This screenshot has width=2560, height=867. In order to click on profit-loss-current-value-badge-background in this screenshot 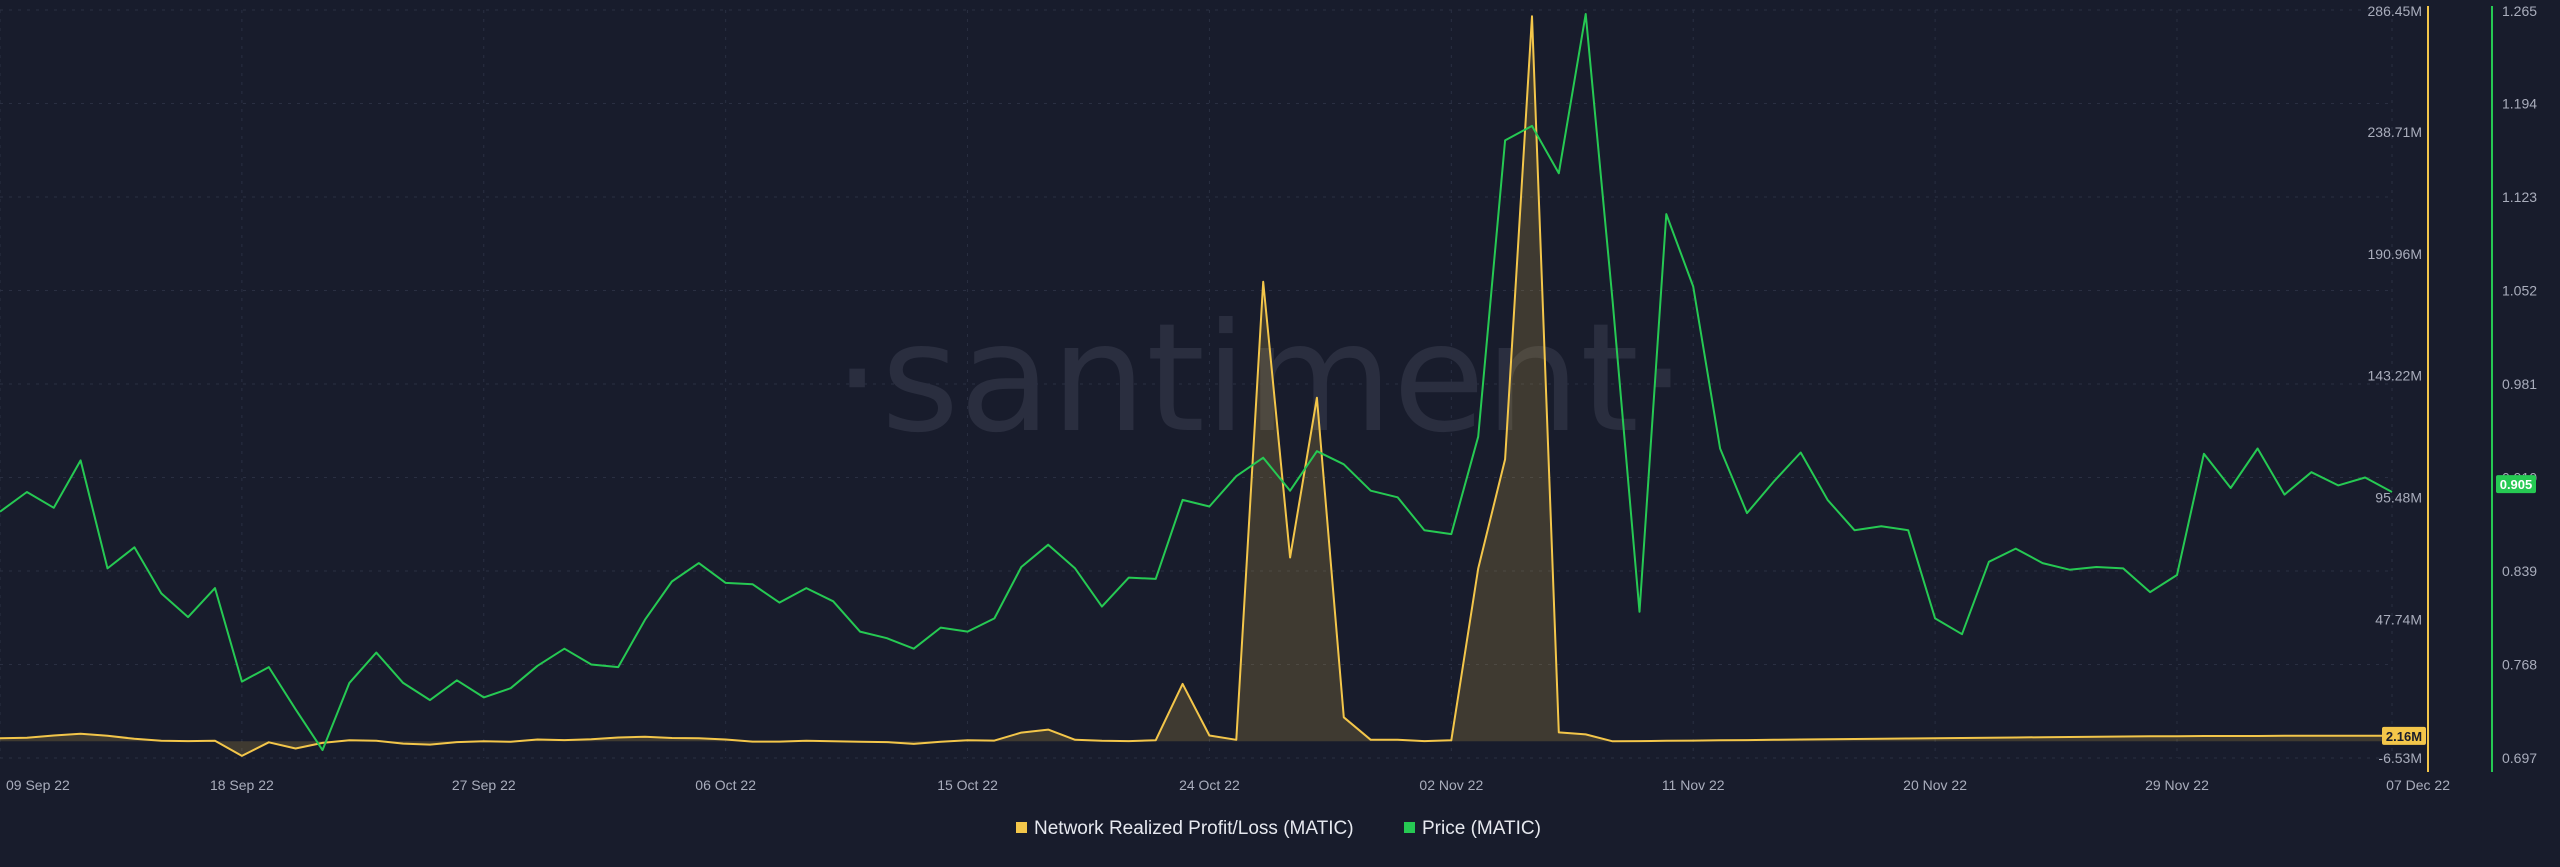, I will do `click(2404, 735)`.